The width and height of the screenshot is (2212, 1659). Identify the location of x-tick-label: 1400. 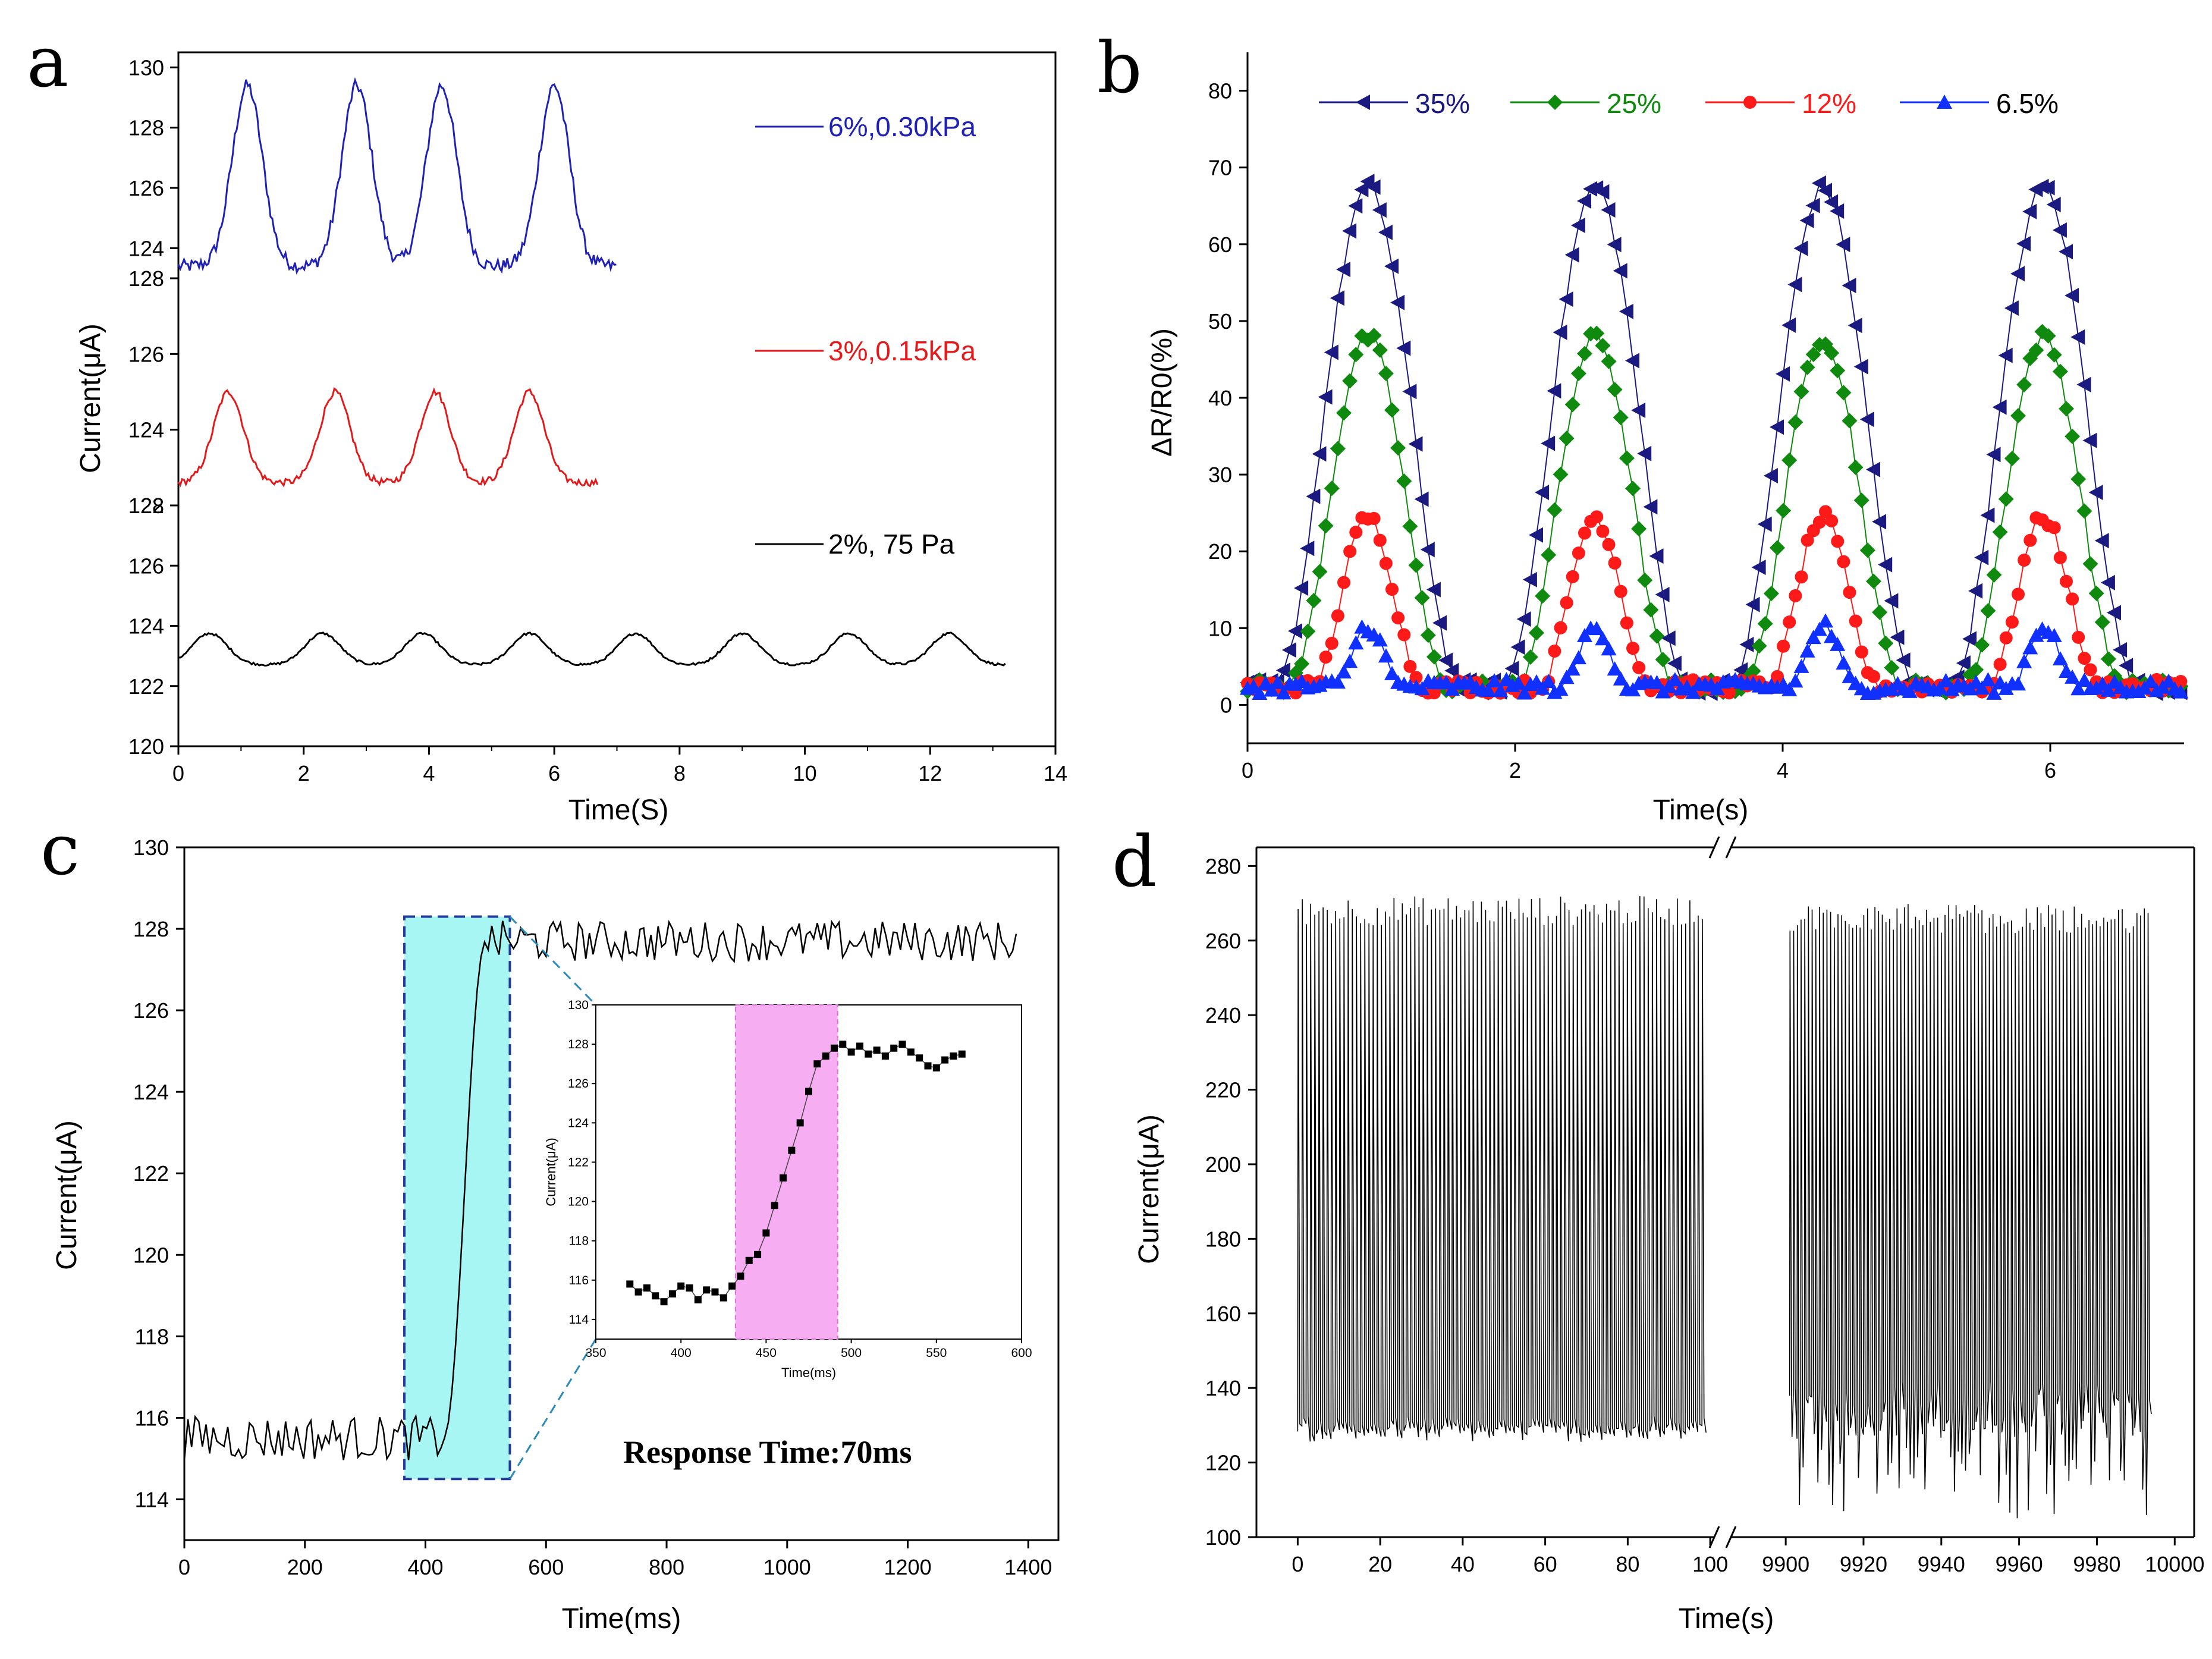
(1028, 1567).